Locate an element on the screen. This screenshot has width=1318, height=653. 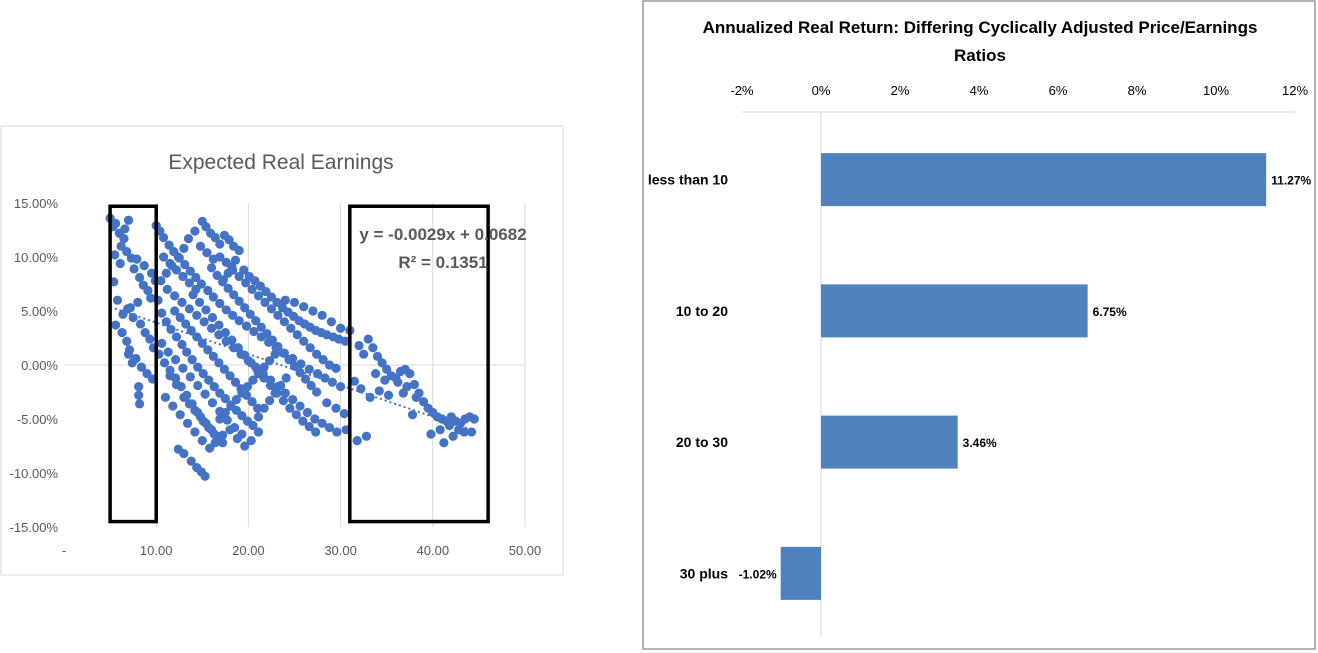
category-label: less than 10 is located at coordinates (688, 180).